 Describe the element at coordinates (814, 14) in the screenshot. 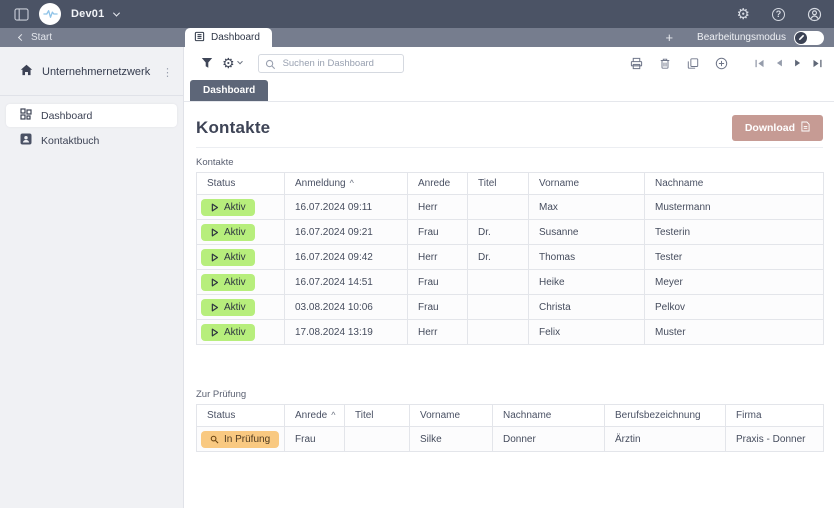

I see `user-profile-icon` at that location.